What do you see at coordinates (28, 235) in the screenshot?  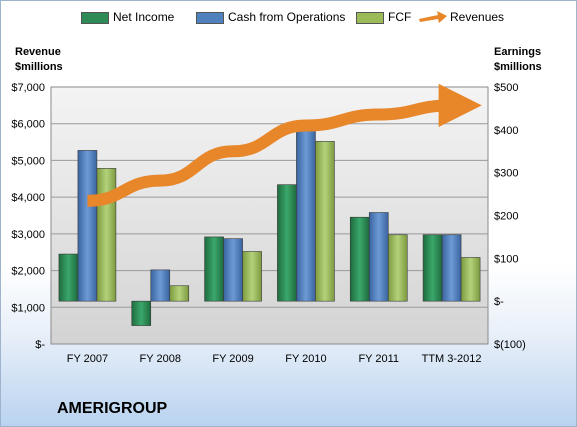 I see `left-tick-label: $3,000` at bounding box center [28, 235].